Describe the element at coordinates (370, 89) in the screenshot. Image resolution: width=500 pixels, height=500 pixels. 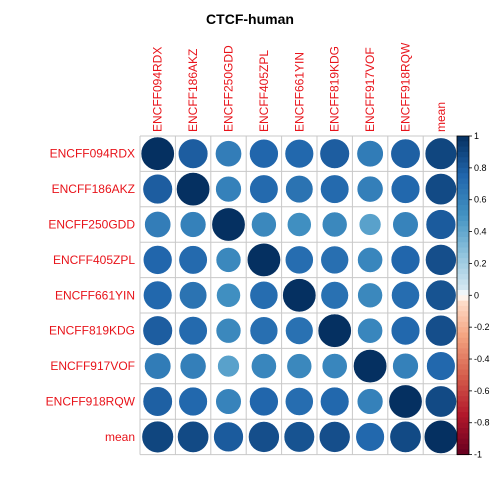
I see `column-label: ENCFF917VOF` at that location.